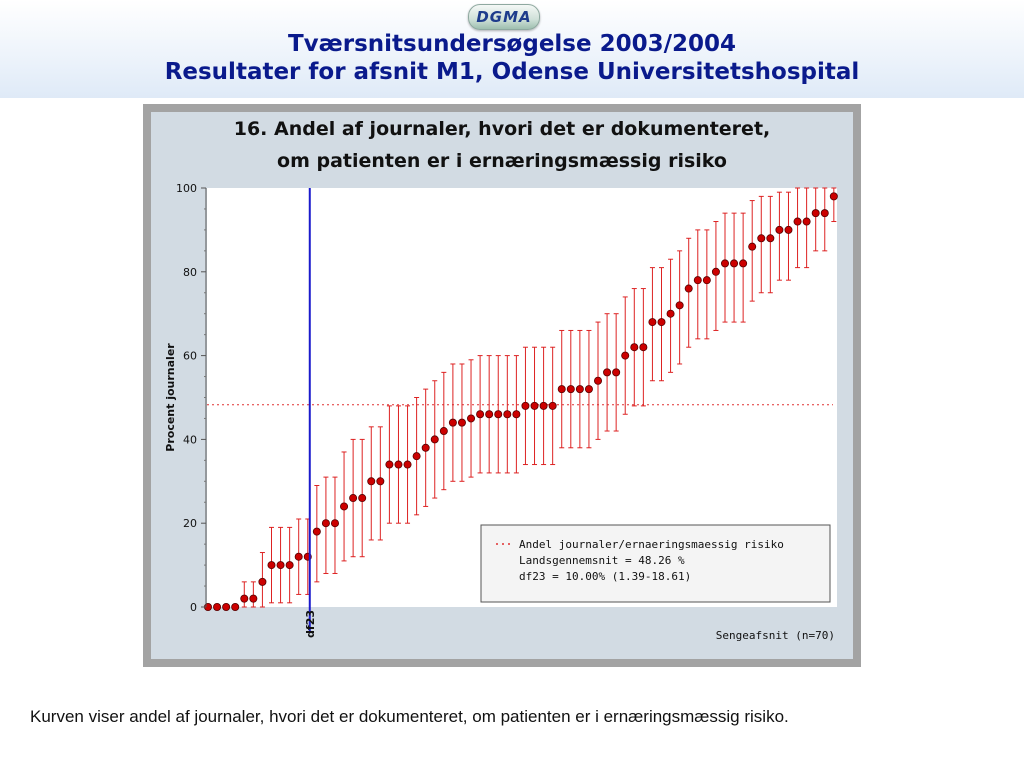 This screenshot has height=768, width=1024. I want to click on dgma-logo: DGMA, so click(504, 17).